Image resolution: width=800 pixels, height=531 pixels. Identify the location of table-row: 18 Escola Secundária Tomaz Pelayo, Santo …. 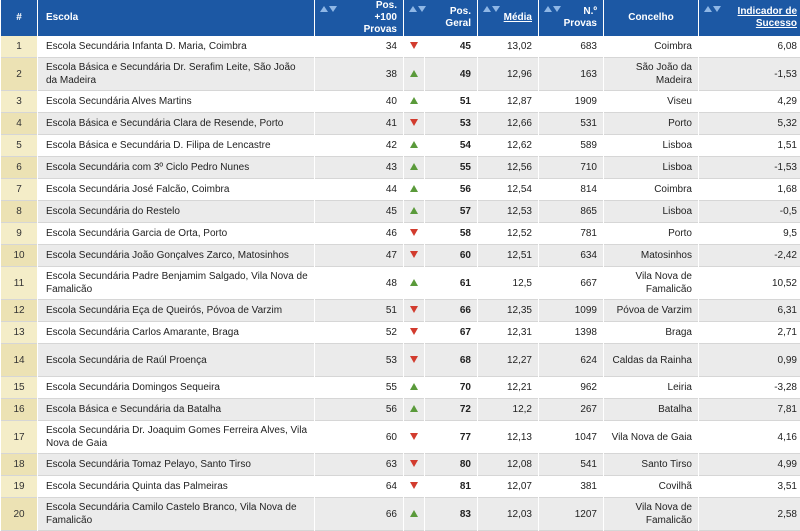
(400, 465).